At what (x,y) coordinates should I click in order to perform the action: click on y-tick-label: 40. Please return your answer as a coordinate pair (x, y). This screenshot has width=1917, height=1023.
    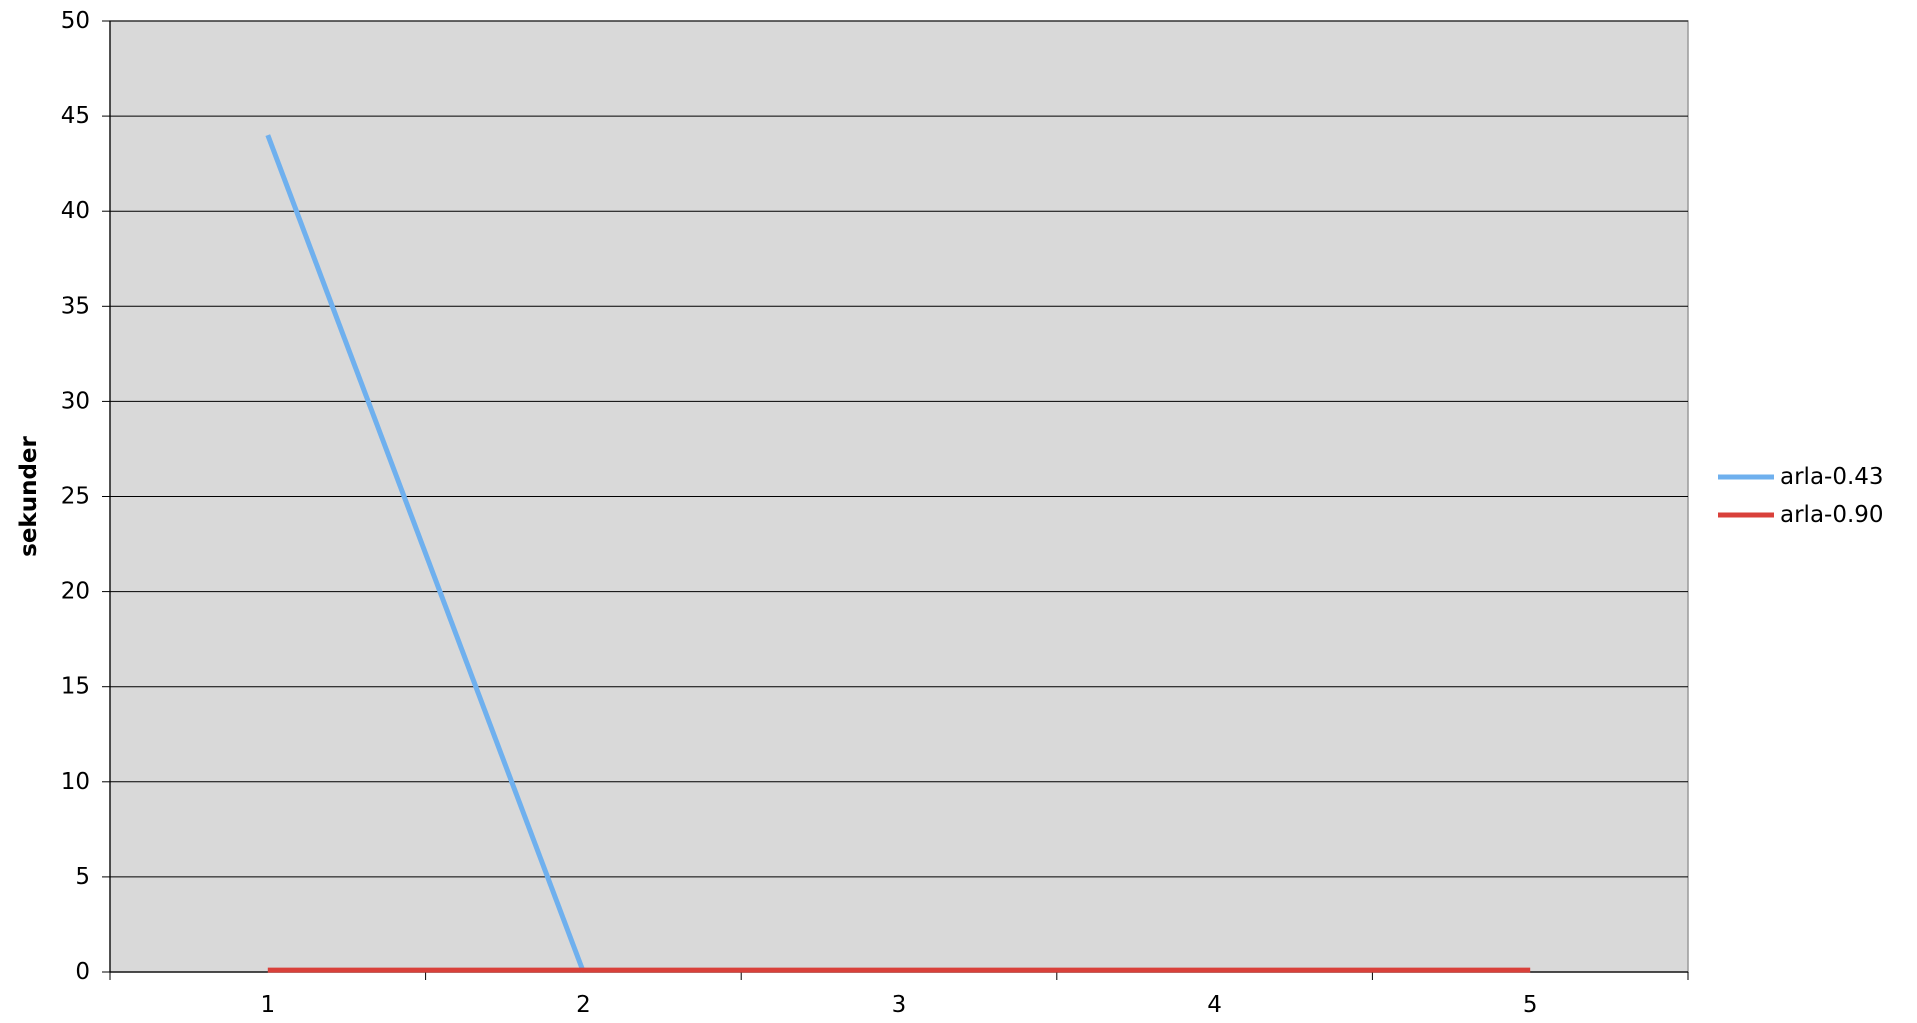
    Looking at the image, I should click on (75, 211).